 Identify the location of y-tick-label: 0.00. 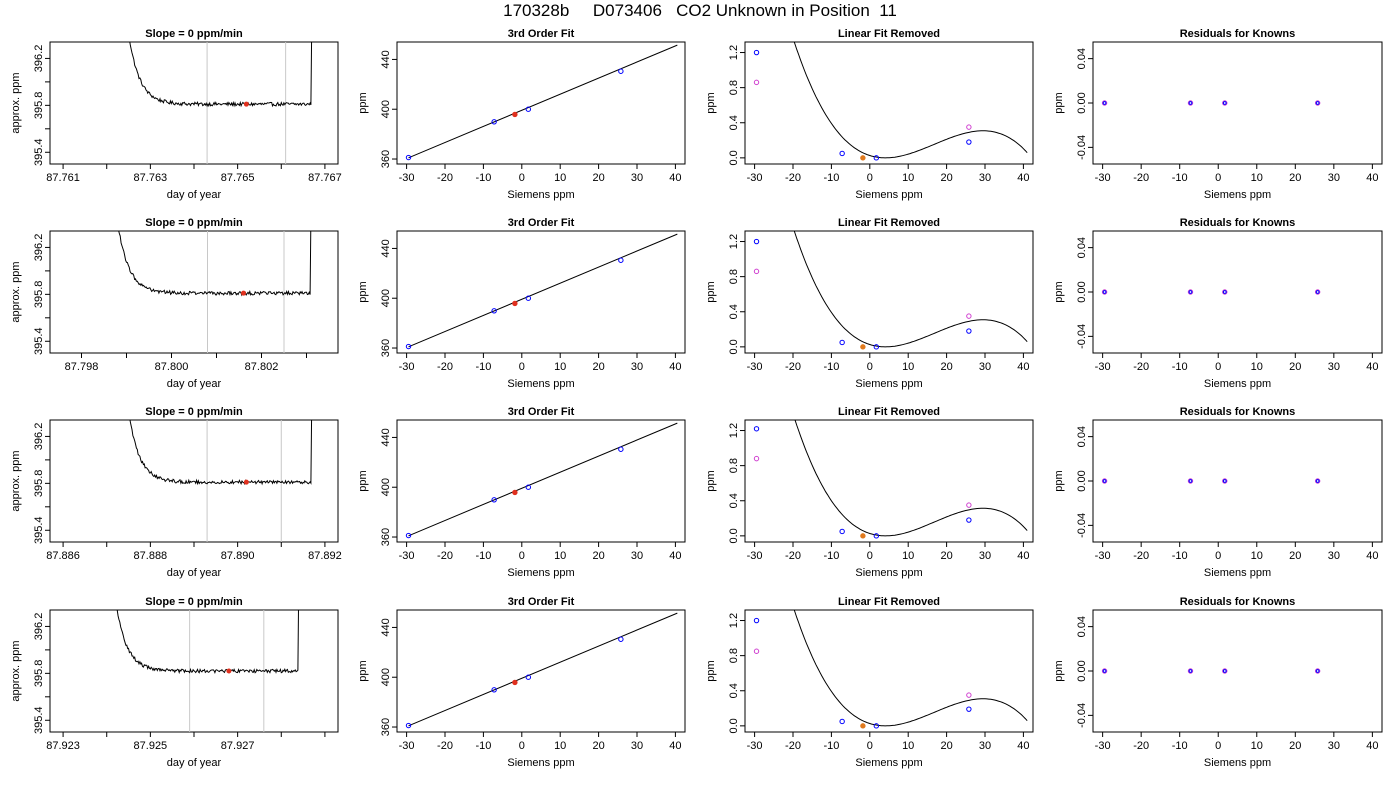
(1082, 670).